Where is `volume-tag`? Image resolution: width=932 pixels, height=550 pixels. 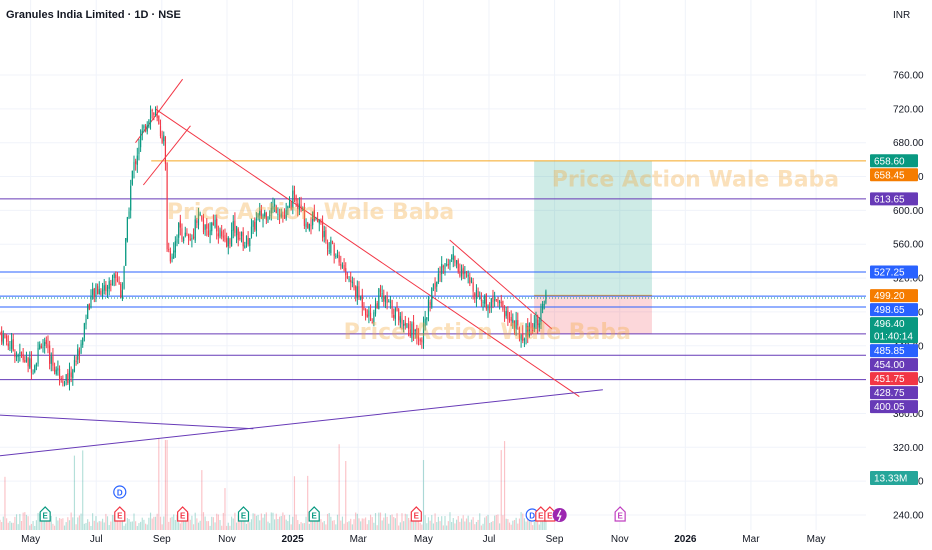
volume-tag is located at coordinates (894, 478).